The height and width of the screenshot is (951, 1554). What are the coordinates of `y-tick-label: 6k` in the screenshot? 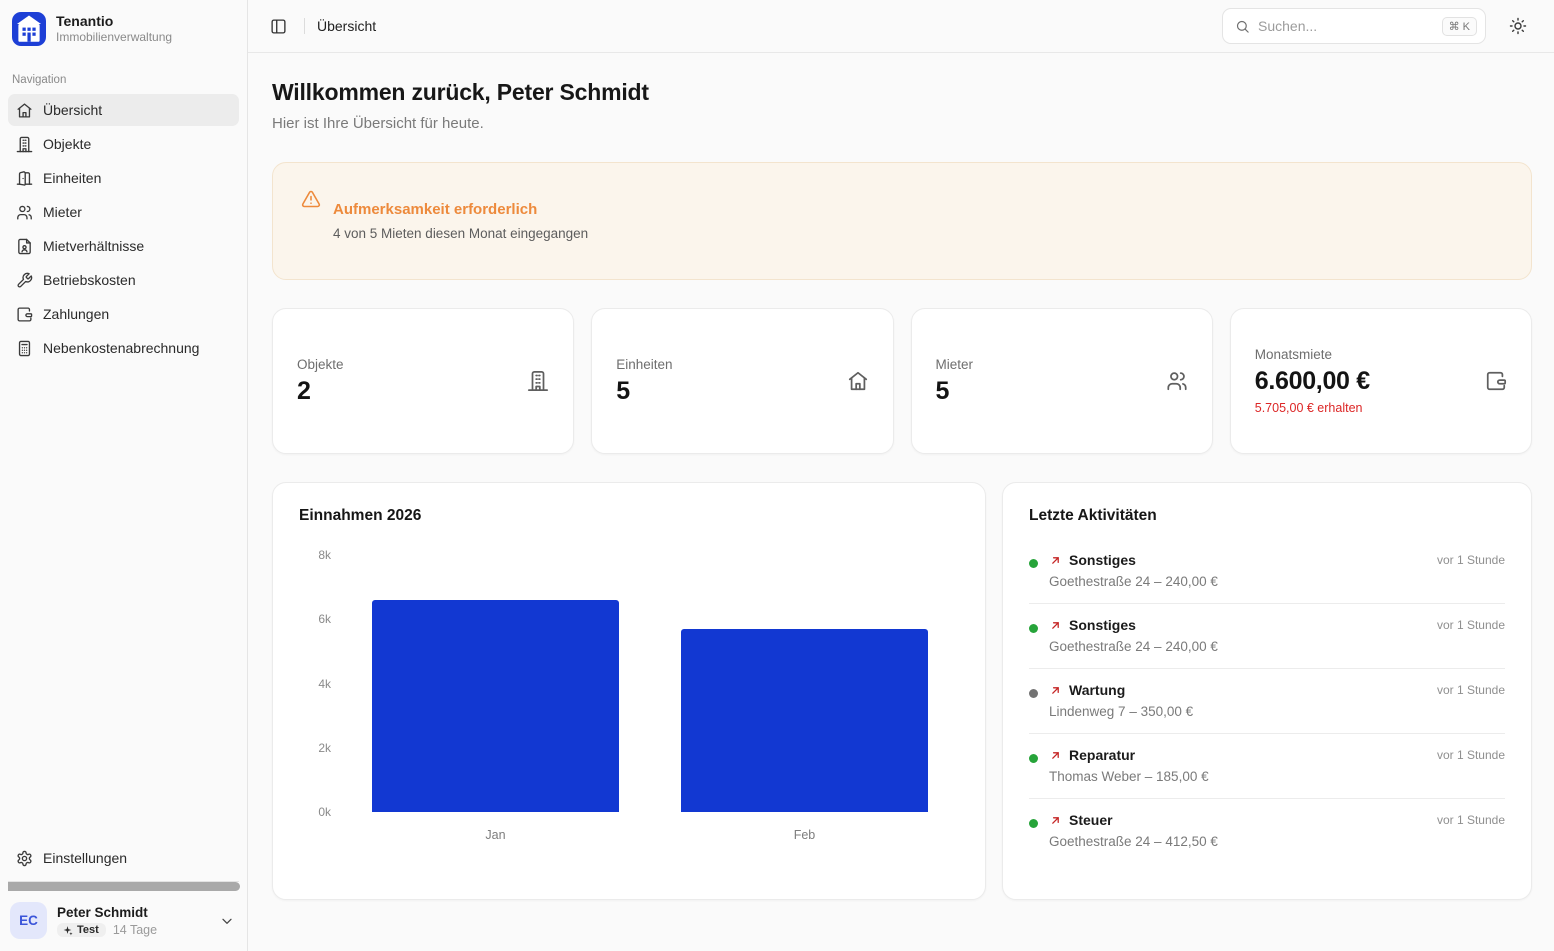 It's located at (324, 619).